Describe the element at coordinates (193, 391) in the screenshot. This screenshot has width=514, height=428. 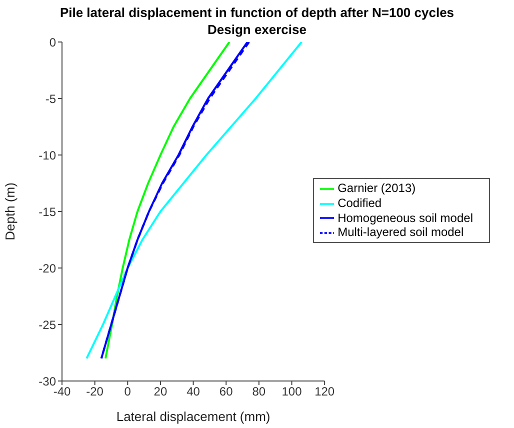
I see `x-tick-label: 40` at that location.